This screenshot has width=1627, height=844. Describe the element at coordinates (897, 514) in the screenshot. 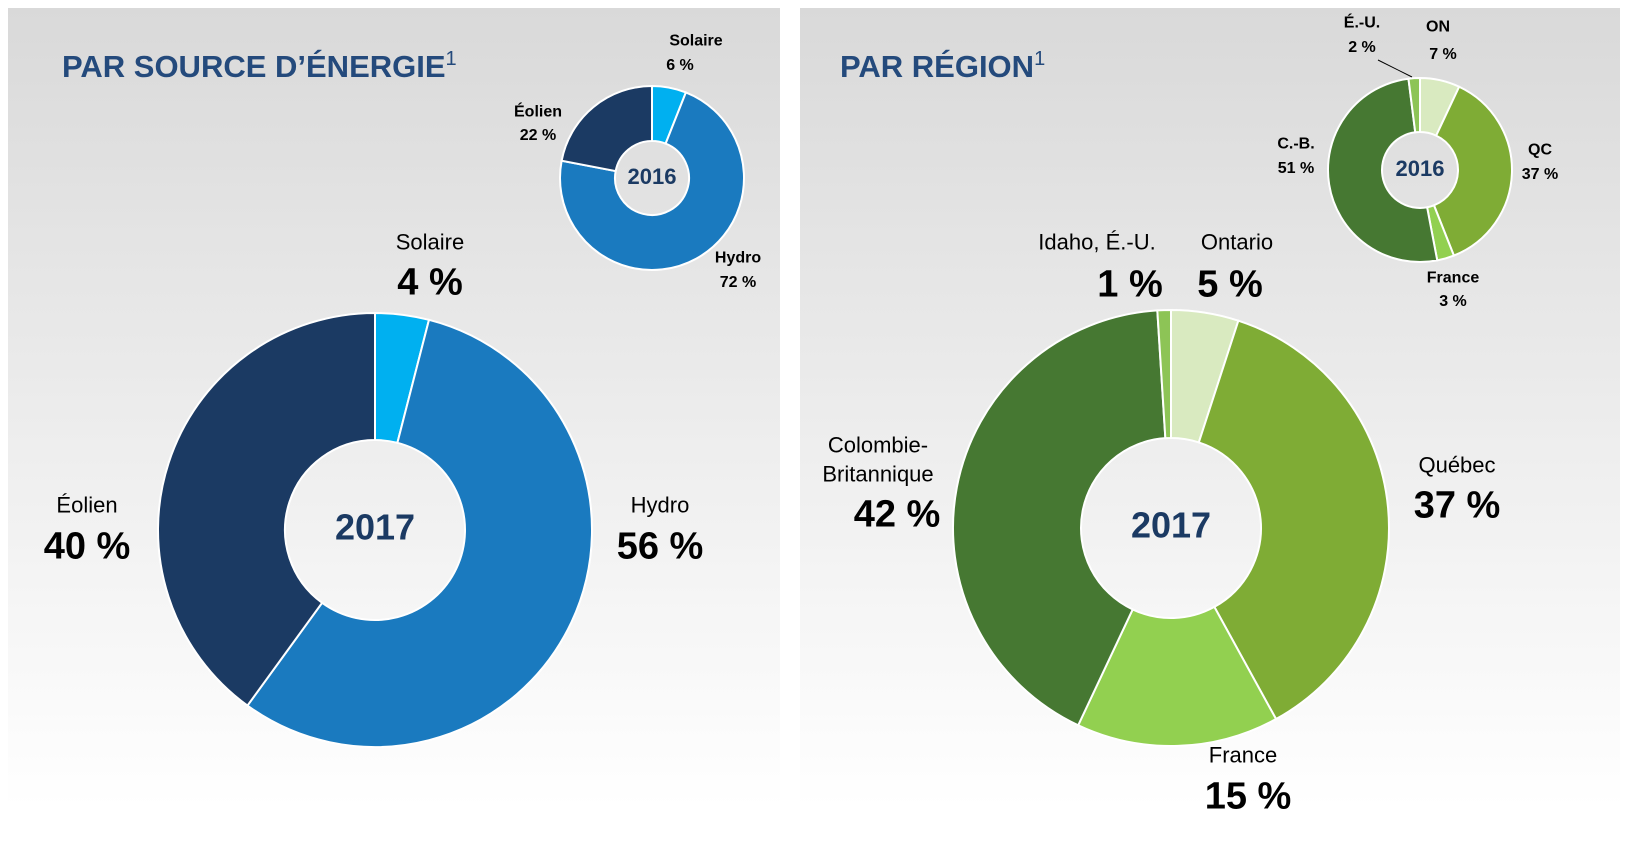

I see `value-label: 42 %` at that location.